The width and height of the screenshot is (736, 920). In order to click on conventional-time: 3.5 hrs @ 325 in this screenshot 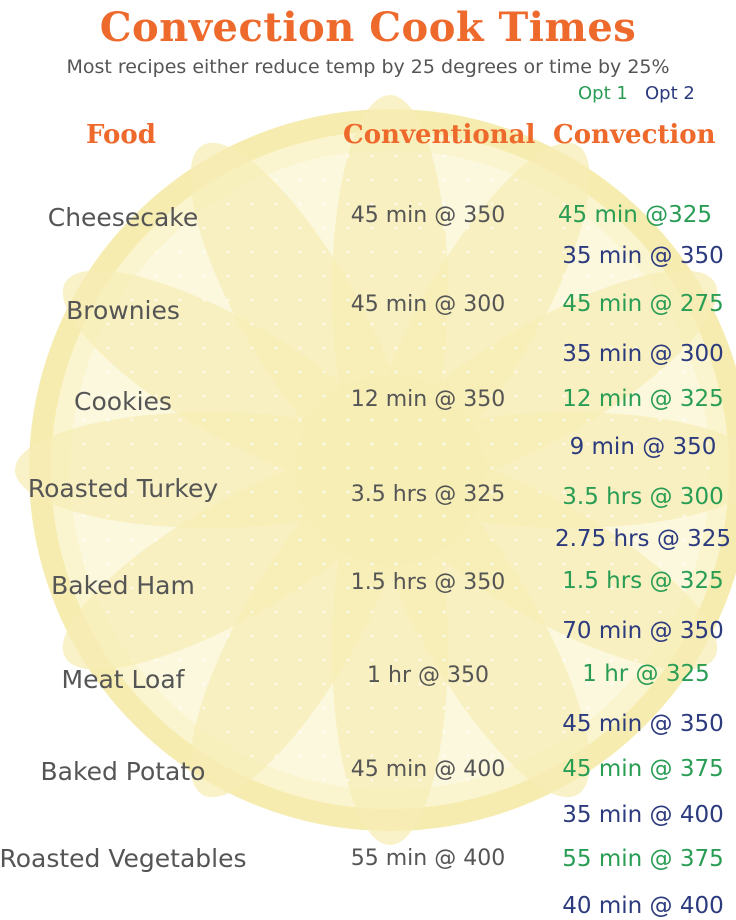, I will do `click(428, 494)`.